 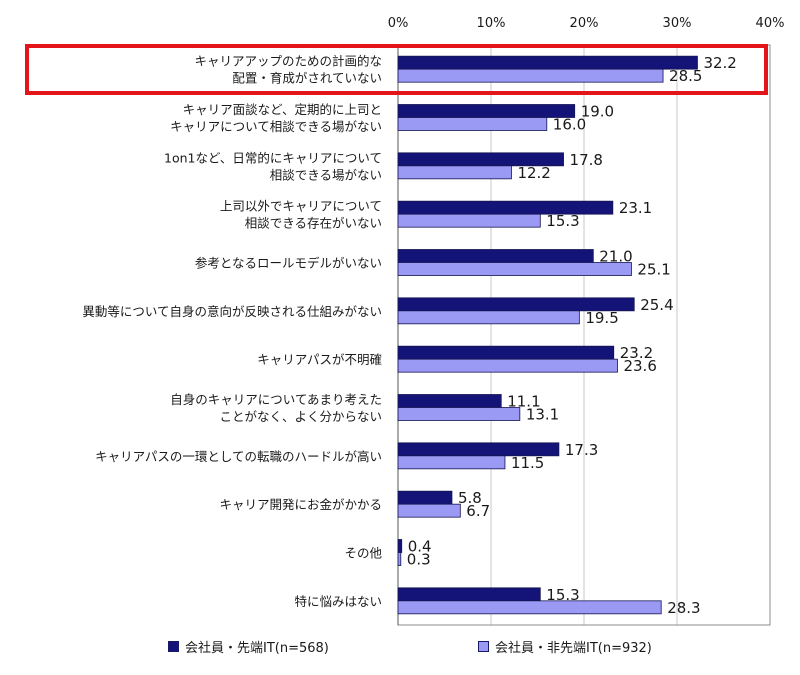 I want to click on x-tick-label: 30%, so click(x=677, y=23).